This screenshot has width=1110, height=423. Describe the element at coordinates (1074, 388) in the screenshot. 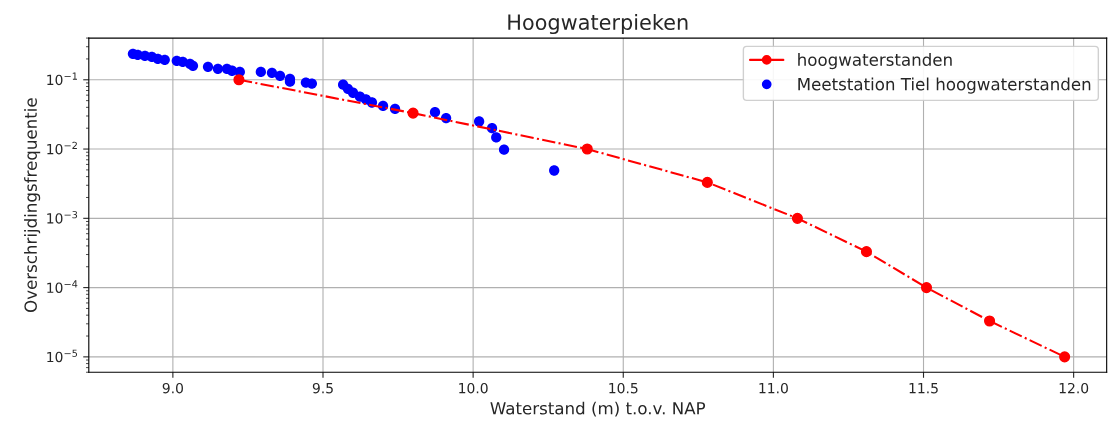

I see `x-tick-label: 12.0` at that location.